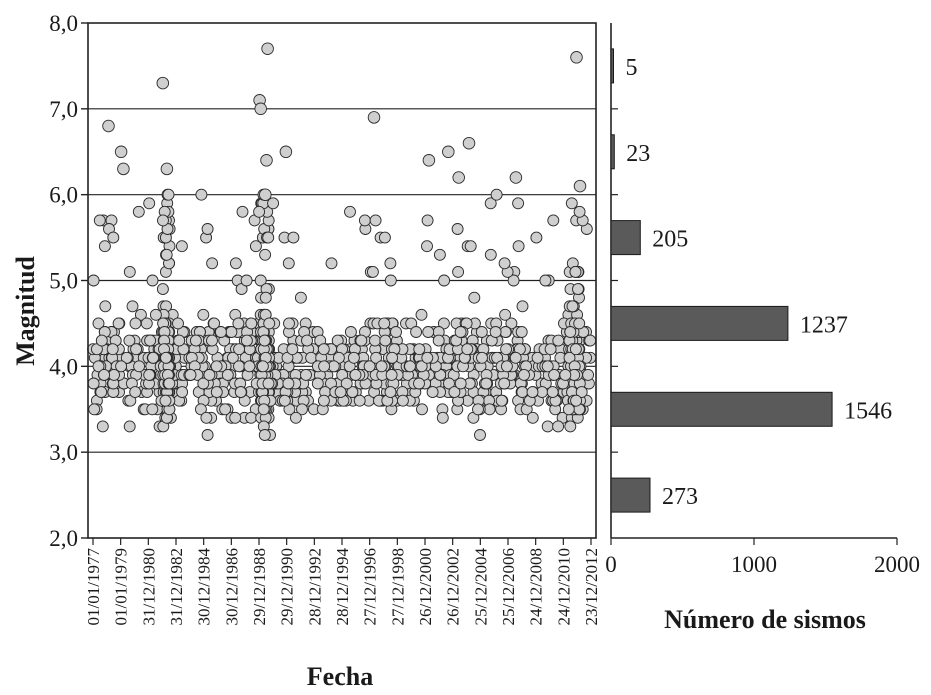 The width and height of the screenshot is (931, 695). Describe the element at coordinates (632, 68) in the screenshot. I see `histogram-bar-label: 5` at that location.